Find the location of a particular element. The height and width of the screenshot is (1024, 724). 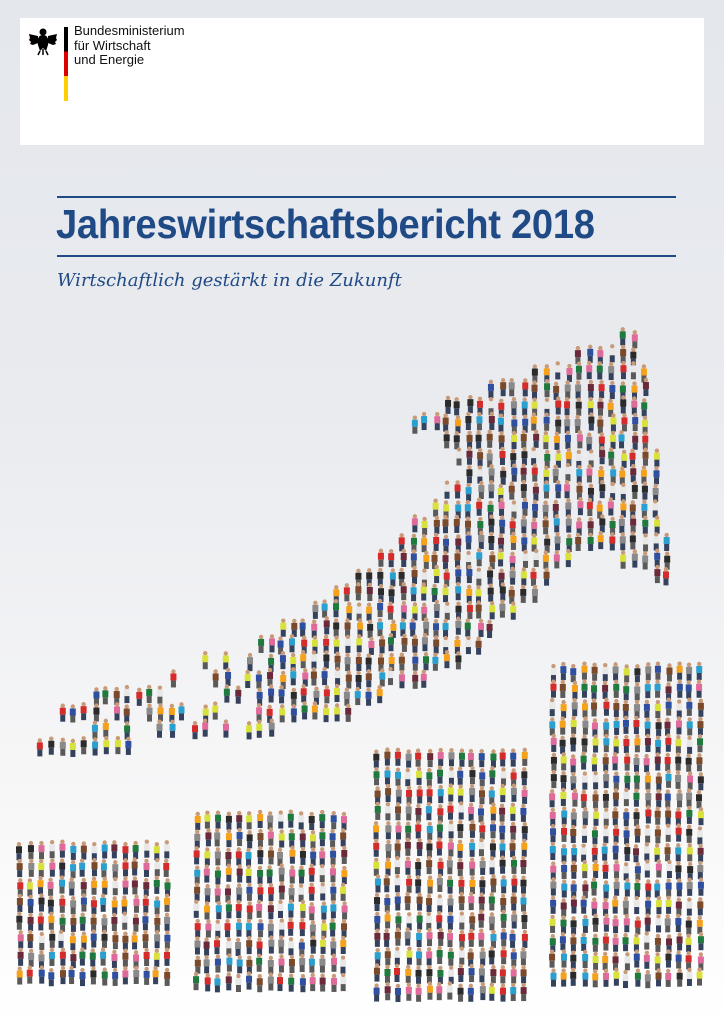

page-title: Jahreswirtschaftsbericht 2018 is located at coordinates (325, 224).